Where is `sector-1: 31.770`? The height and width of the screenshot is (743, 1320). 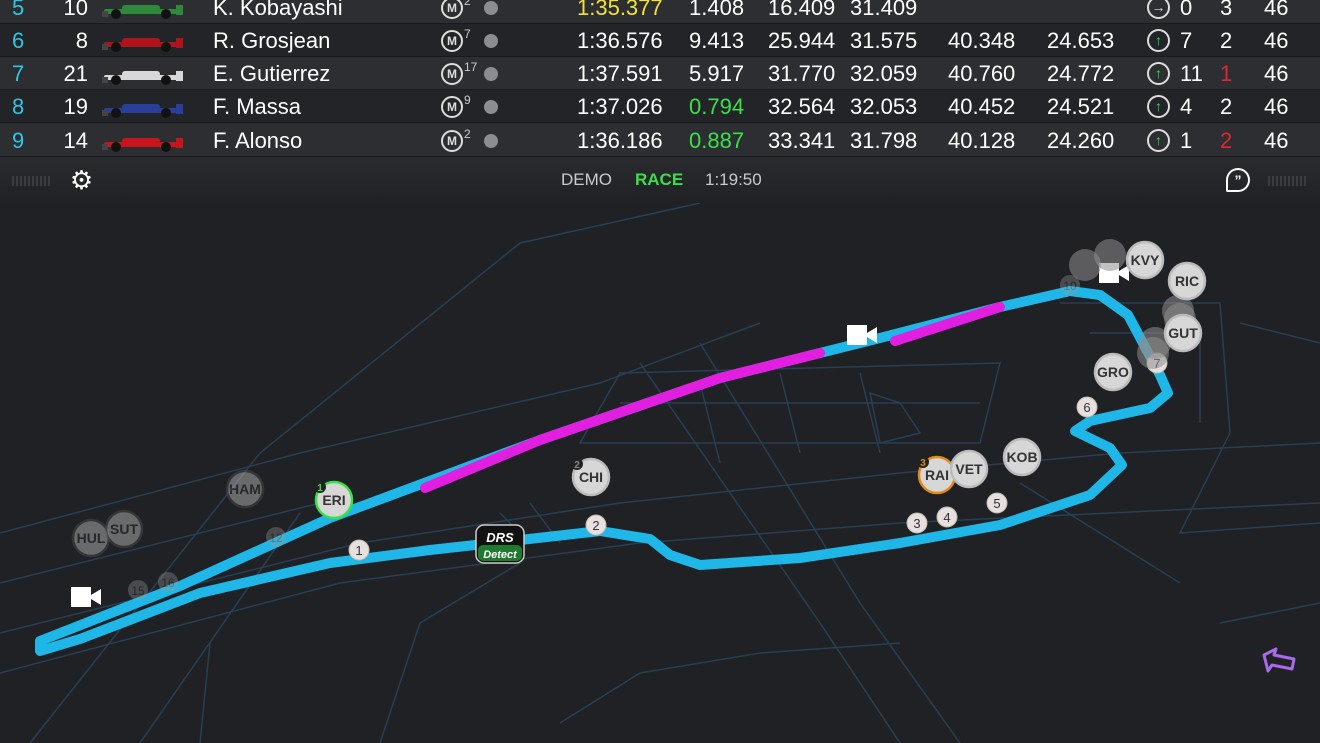 sector-1: 31.770 is located at coordinates (802, 73).